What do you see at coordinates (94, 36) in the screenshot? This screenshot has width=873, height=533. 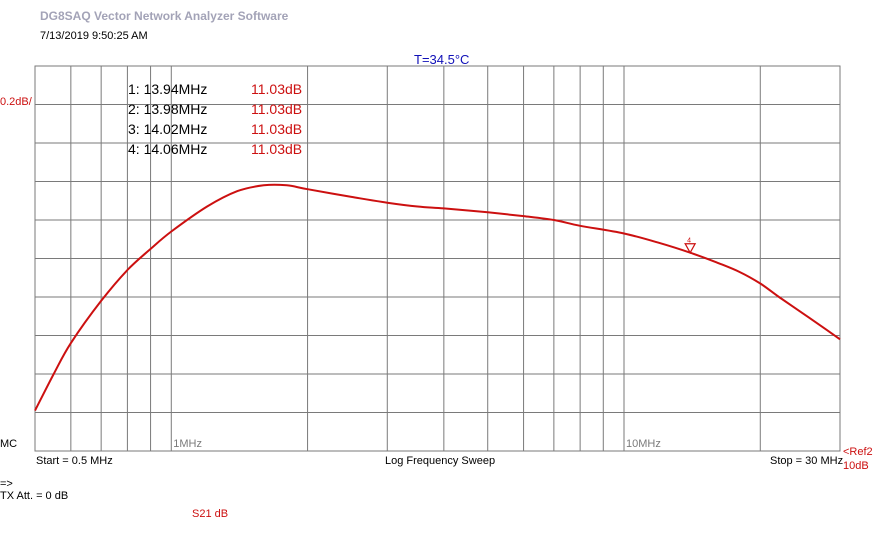 I see `timestamp: 7/13/2019 9:50:25 AM` at bounding box center [94, 36].